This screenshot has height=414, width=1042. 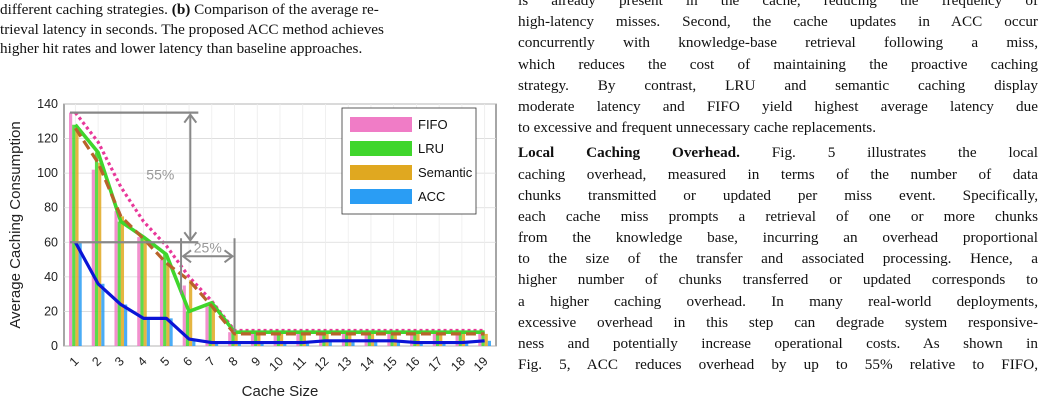 What do you see at coordinates (629, 153) in the screenshot?
I see `paragraph-heading: Local Caching Overhead.` at bounding box center [629, 153].